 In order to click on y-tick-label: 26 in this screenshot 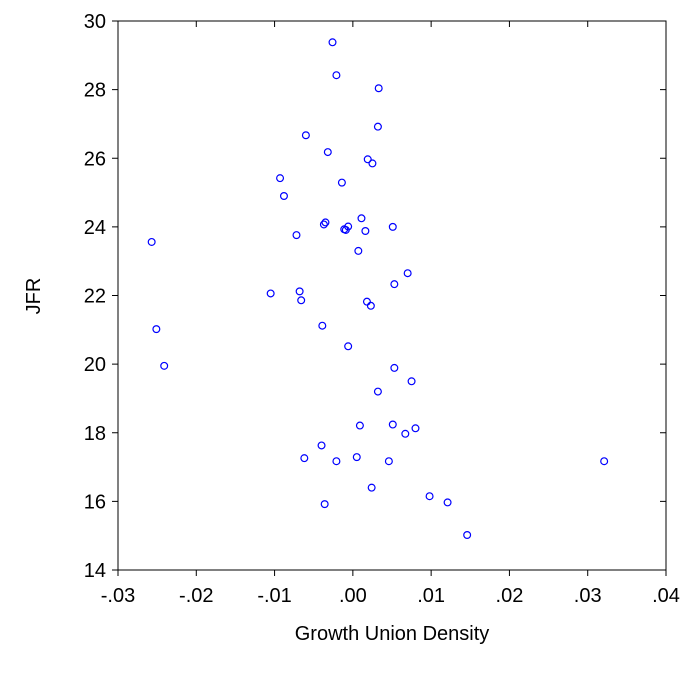, I will do `click(95, 159)`.